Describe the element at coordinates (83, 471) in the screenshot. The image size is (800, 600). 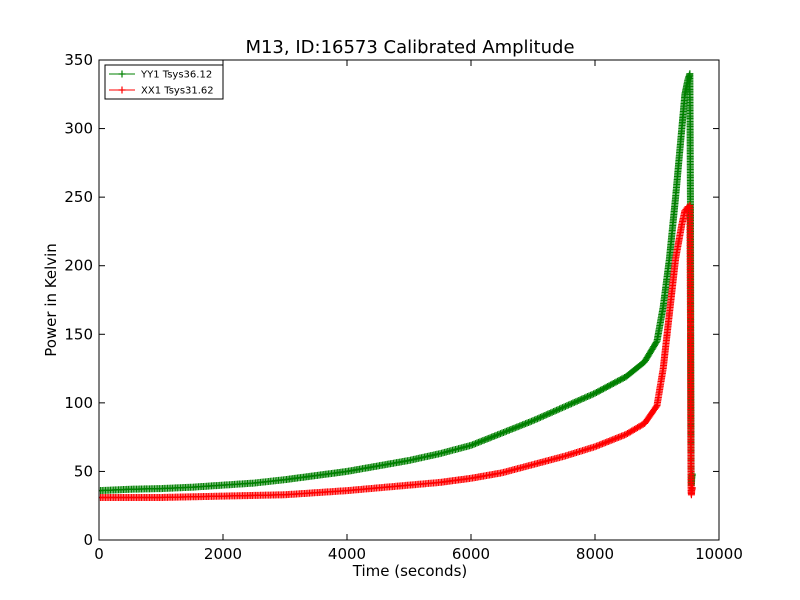
I see `y-tick-label: 50` at that location.